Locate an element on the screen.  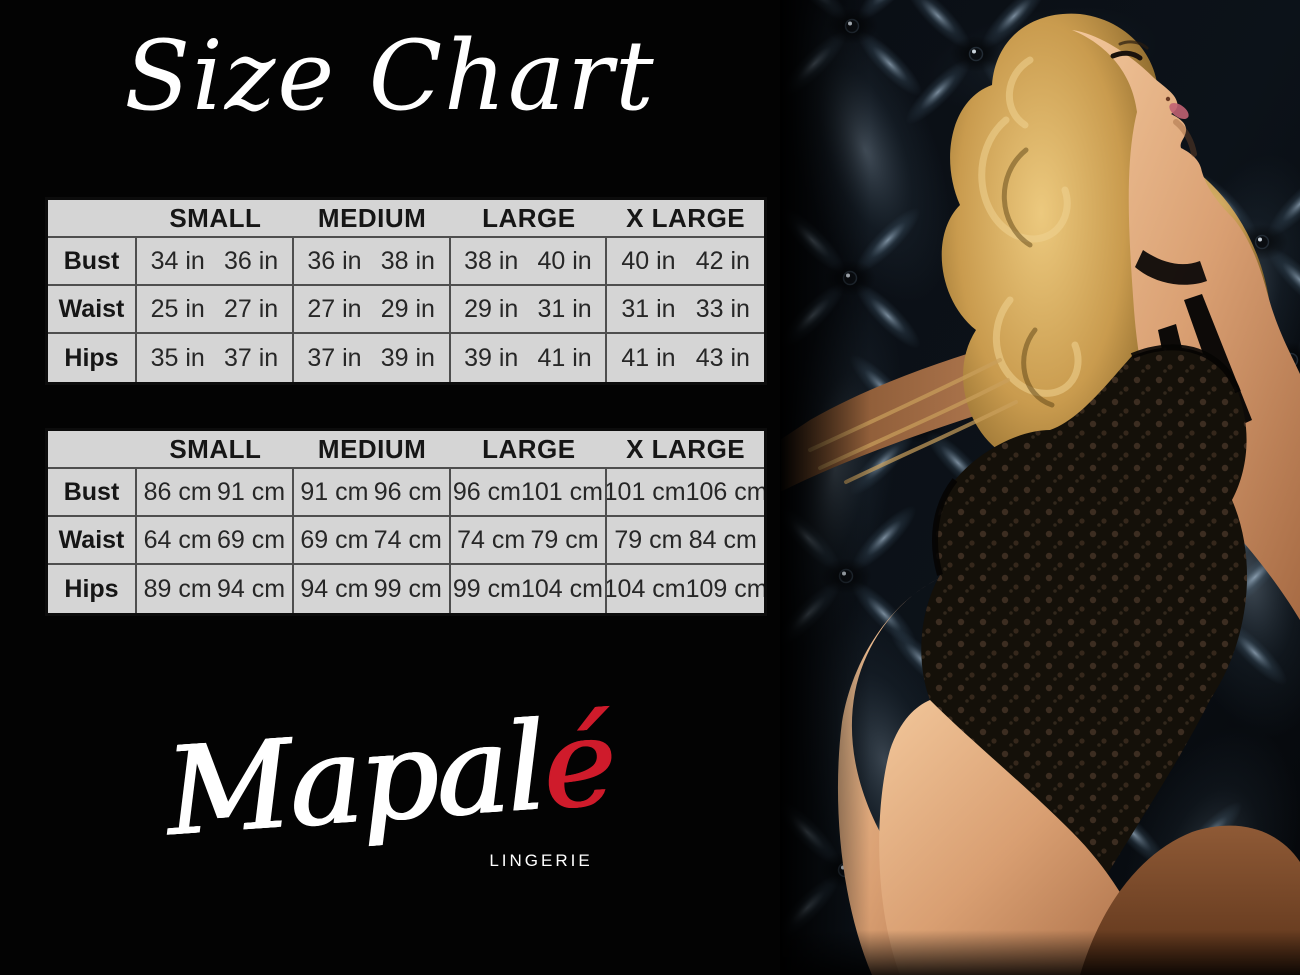
size-cell: 31 in 33 in is located at coordinates (685, 310).